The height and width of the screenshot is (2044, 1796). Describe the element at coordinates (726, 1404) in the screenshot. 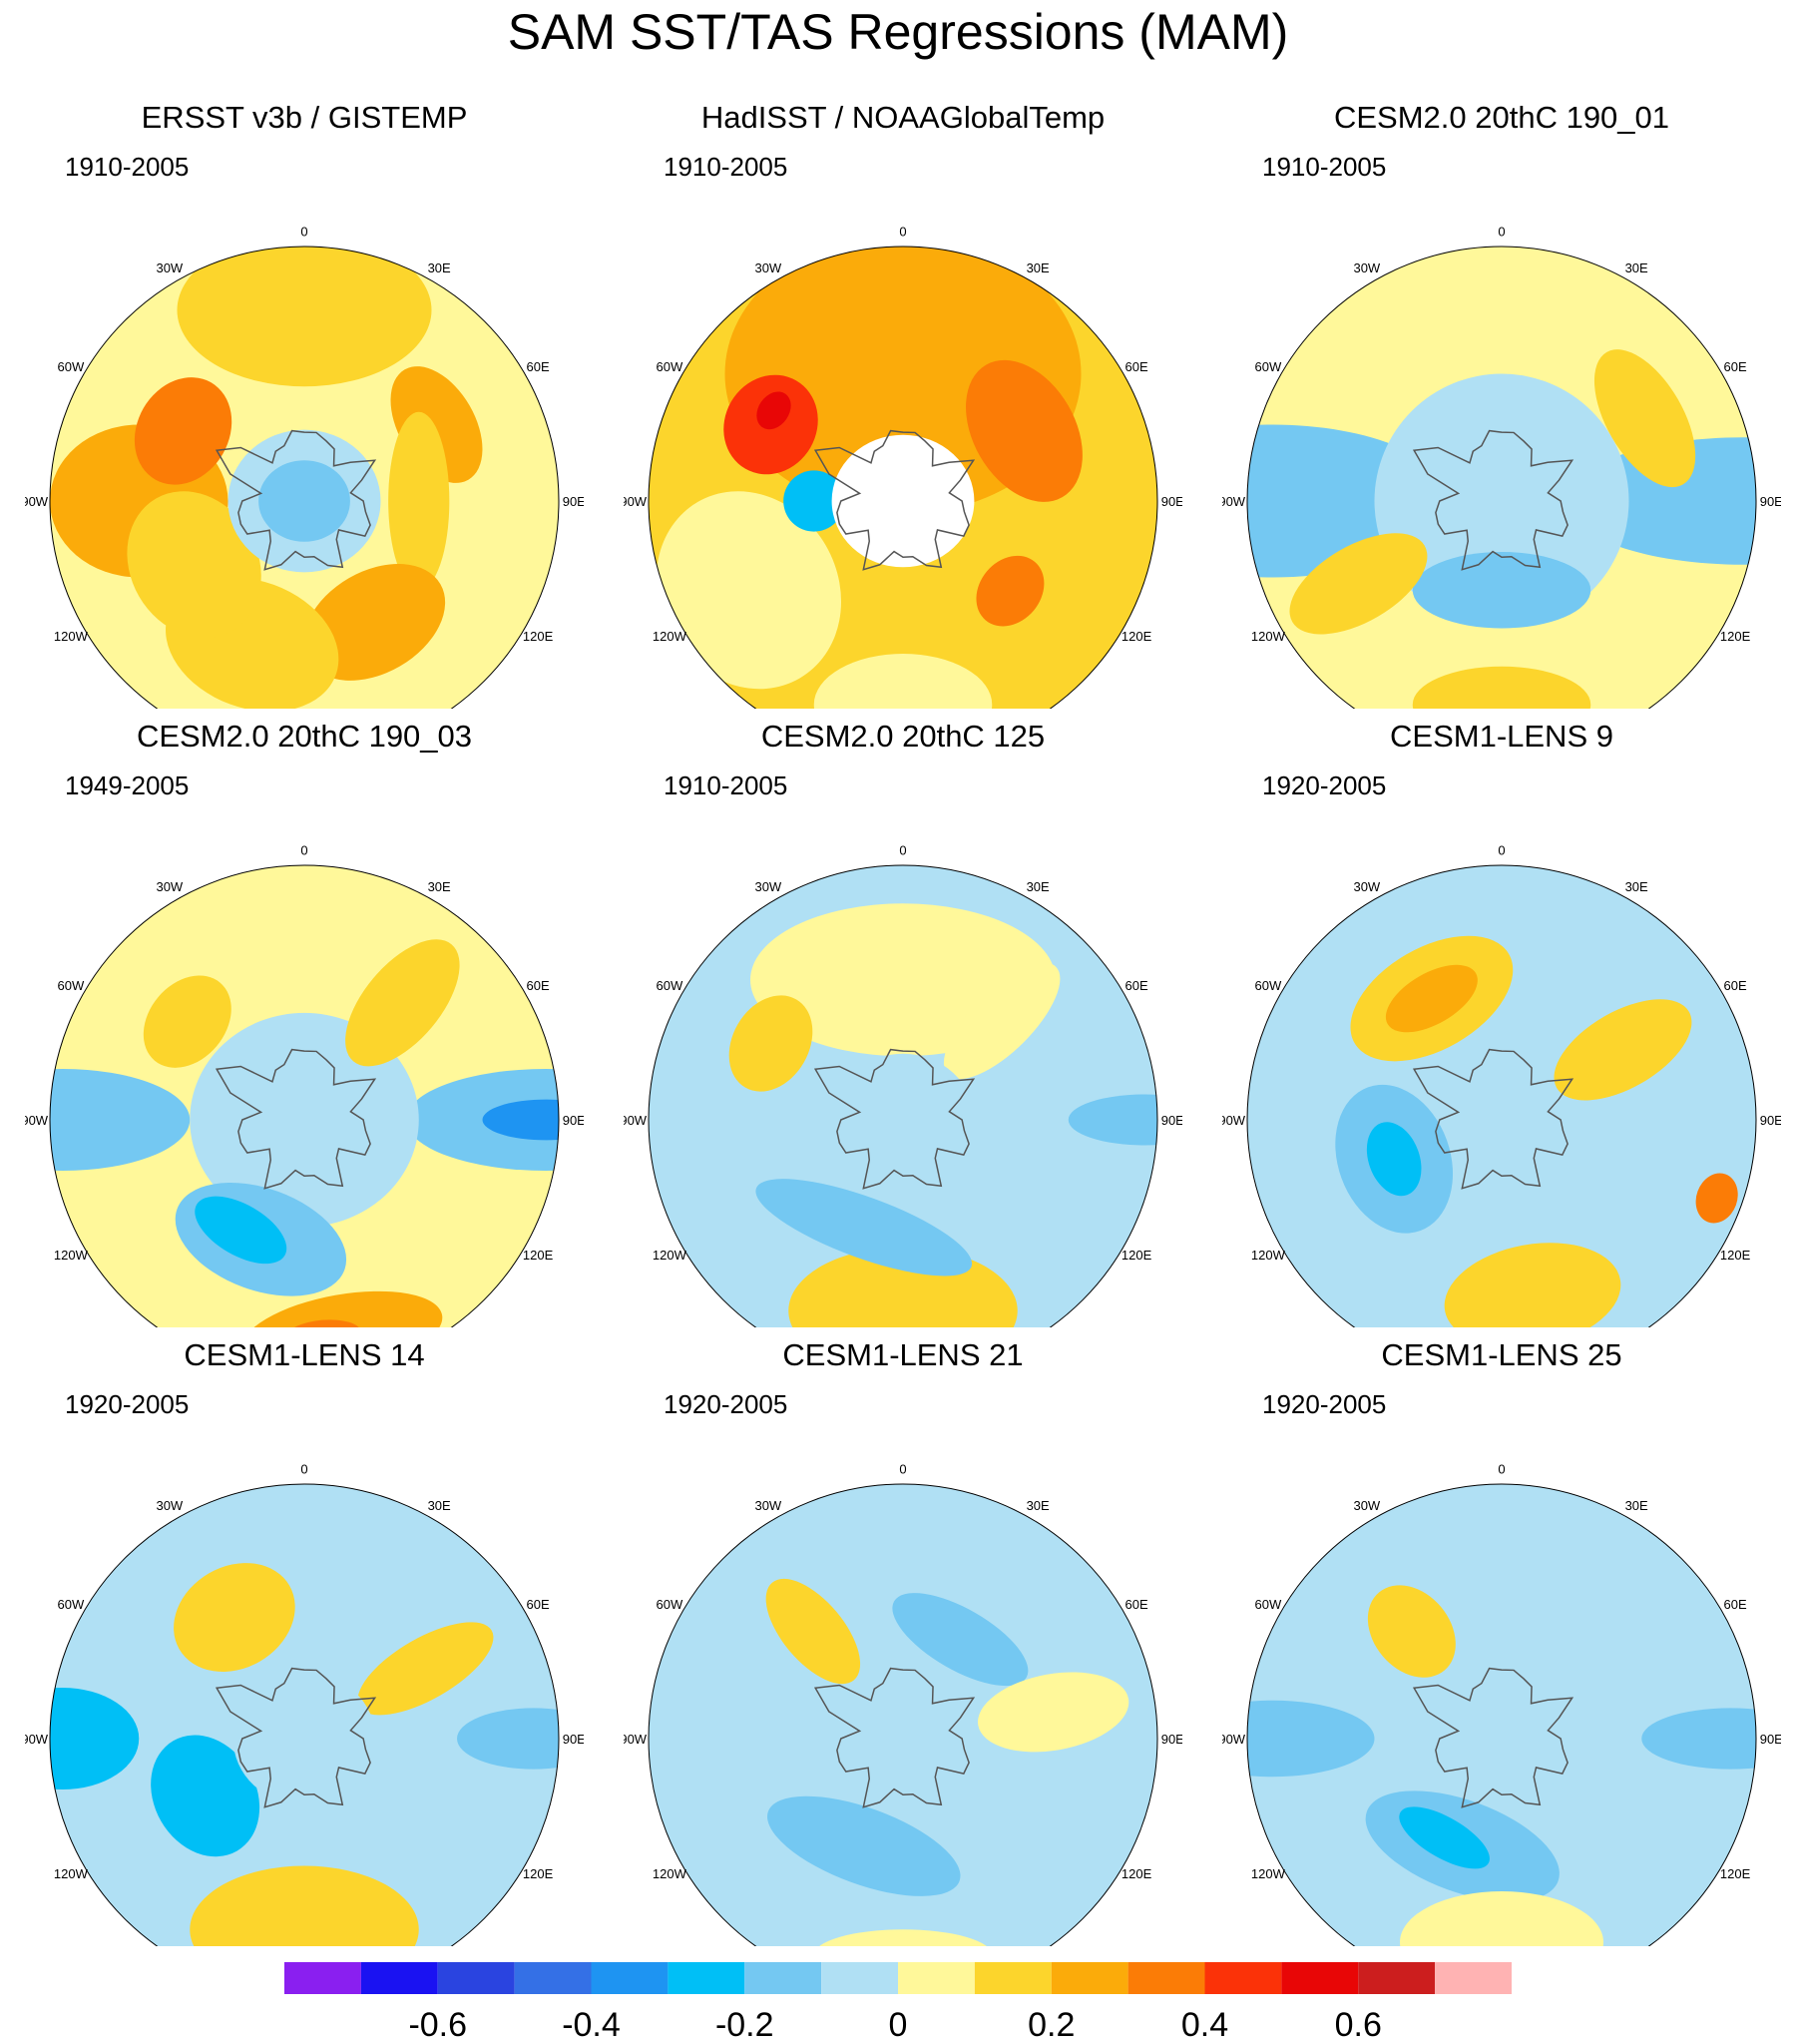

I see `panel-period: 1920-2005` at that location.